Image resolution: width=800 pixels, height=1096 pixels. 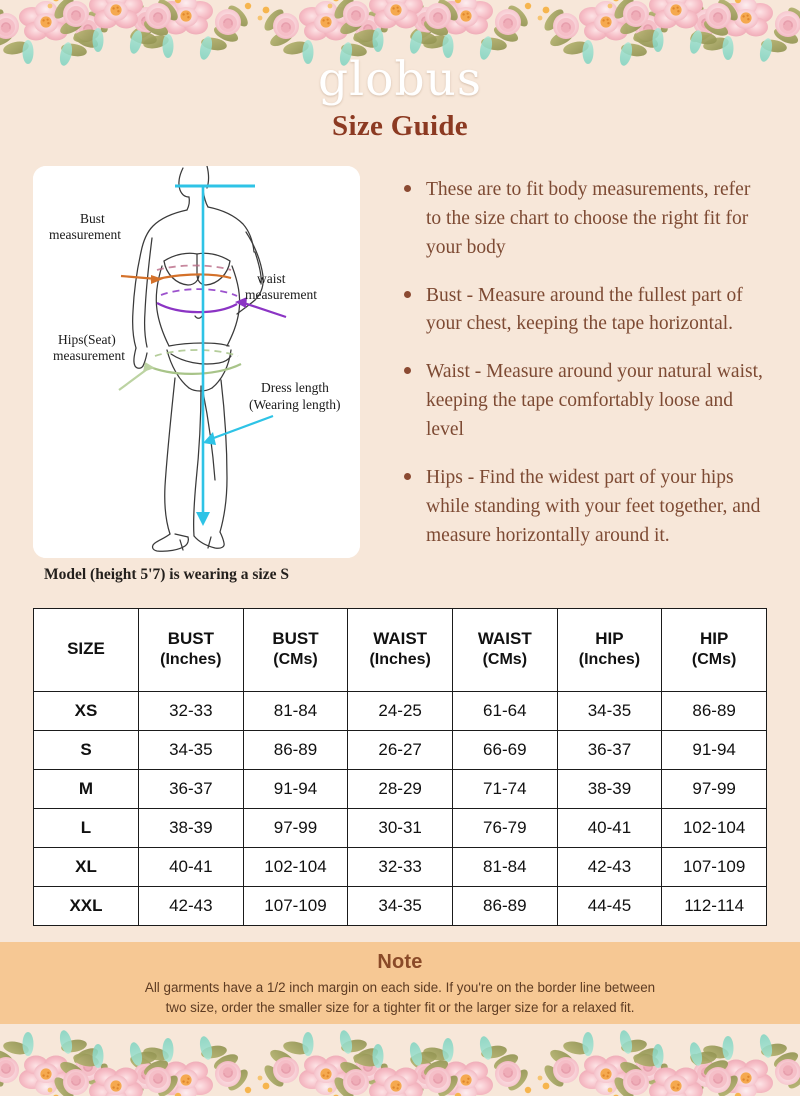 I want to click on cell-size: XL, so click(x=86, y=867).